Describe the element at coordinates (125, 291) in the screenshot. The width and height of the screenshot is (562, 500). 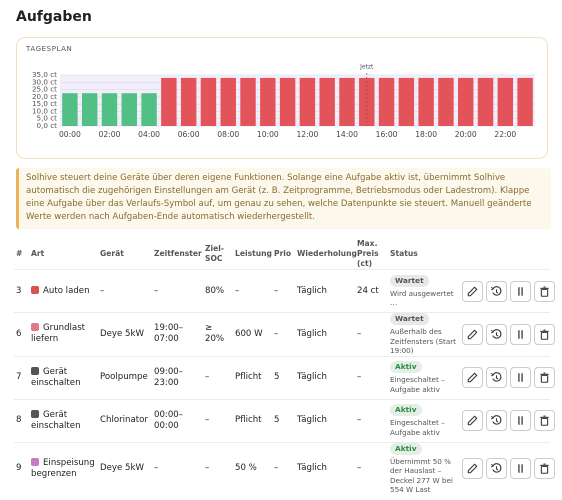
I see `cell-geraet: –` at that location.